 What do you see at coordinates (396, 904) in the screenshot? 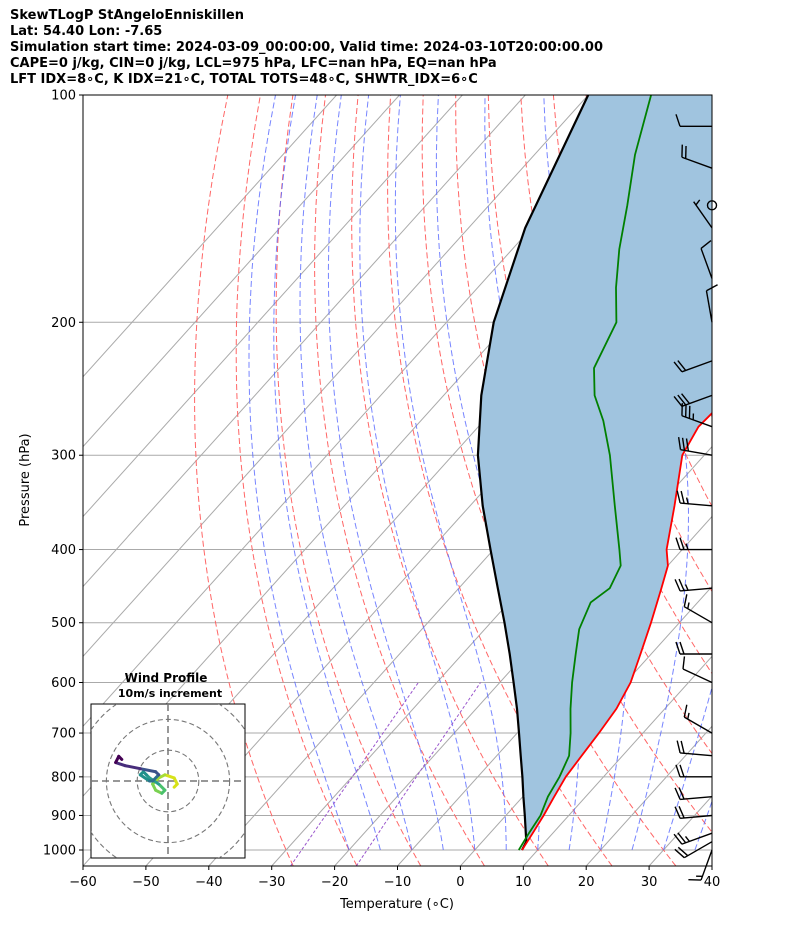
I see `x-axis-label: Temperature (∘C)` at bounding box center [396, 904].